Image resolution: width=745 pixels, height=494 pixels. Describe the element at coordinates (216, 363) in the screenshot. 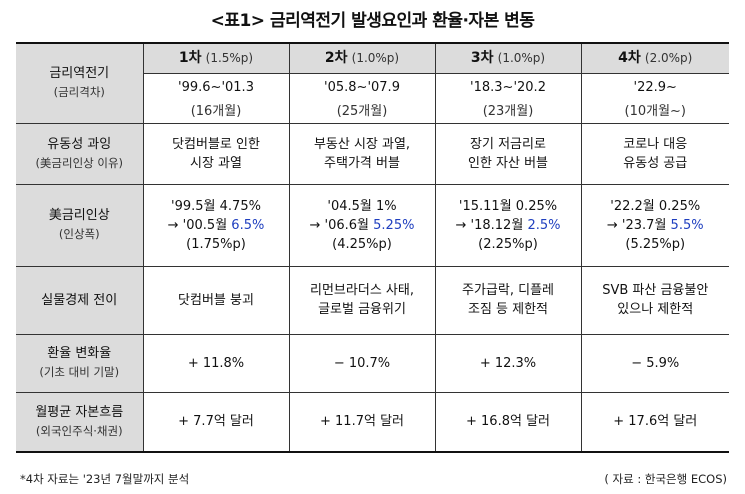

I see `fx-cell-1: + 11.8%` at that location.